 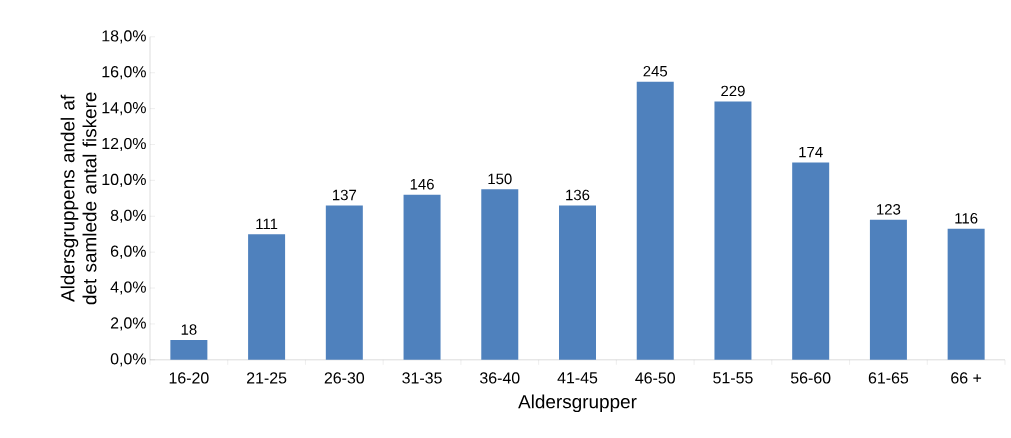 What do you see at coordinates (128, 288) in the screenshot?
I see `y-tick-label: 4,0%` at bounding box center [128, 288].